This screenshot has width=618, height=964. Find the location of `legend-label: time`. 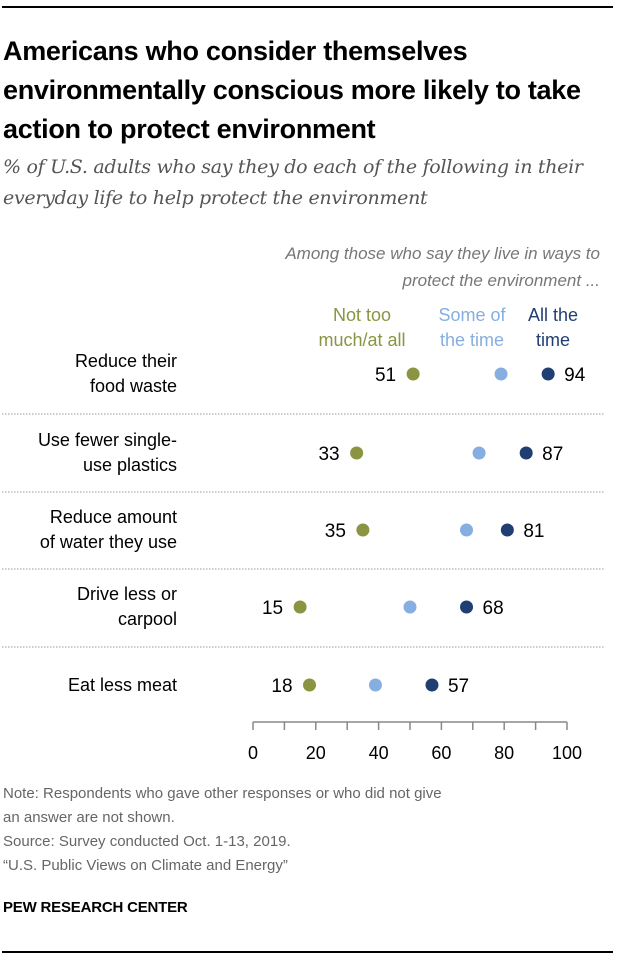

legend-label: time is located at coordinates (552, 340).